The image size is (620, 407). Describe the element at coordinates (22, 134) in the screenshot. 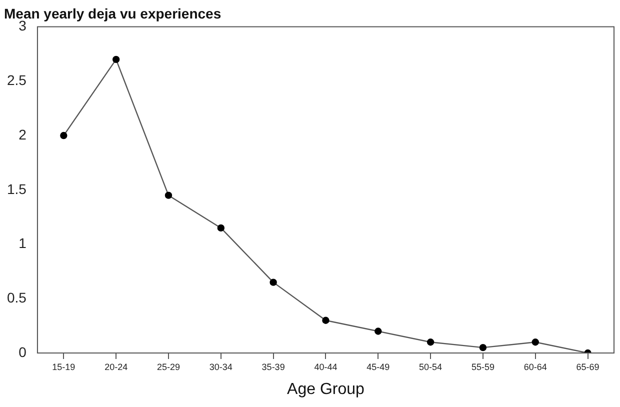

I see `y-tick-label: 2` at that location.